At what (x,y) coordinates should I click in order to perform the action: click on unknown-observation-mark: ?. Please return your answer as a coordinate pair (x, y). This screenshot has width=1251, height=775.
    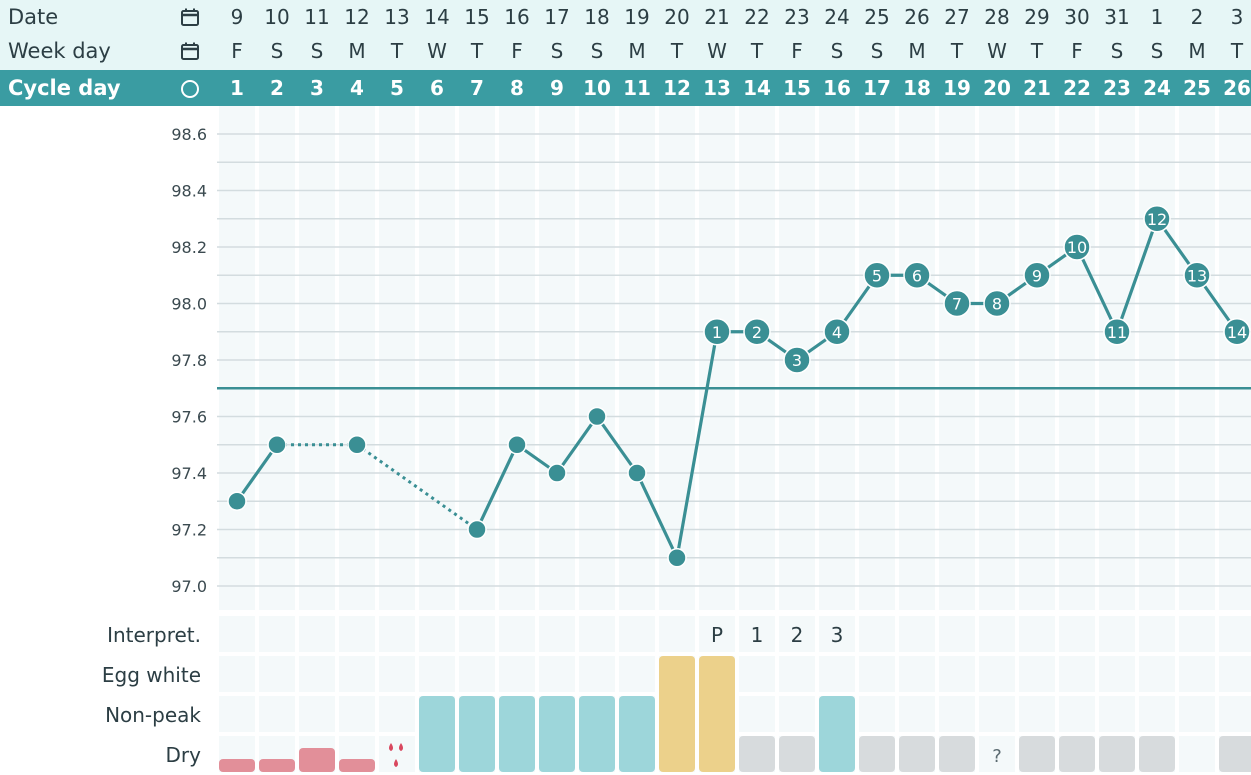
    Looking at the image, I should click on (997, 756).